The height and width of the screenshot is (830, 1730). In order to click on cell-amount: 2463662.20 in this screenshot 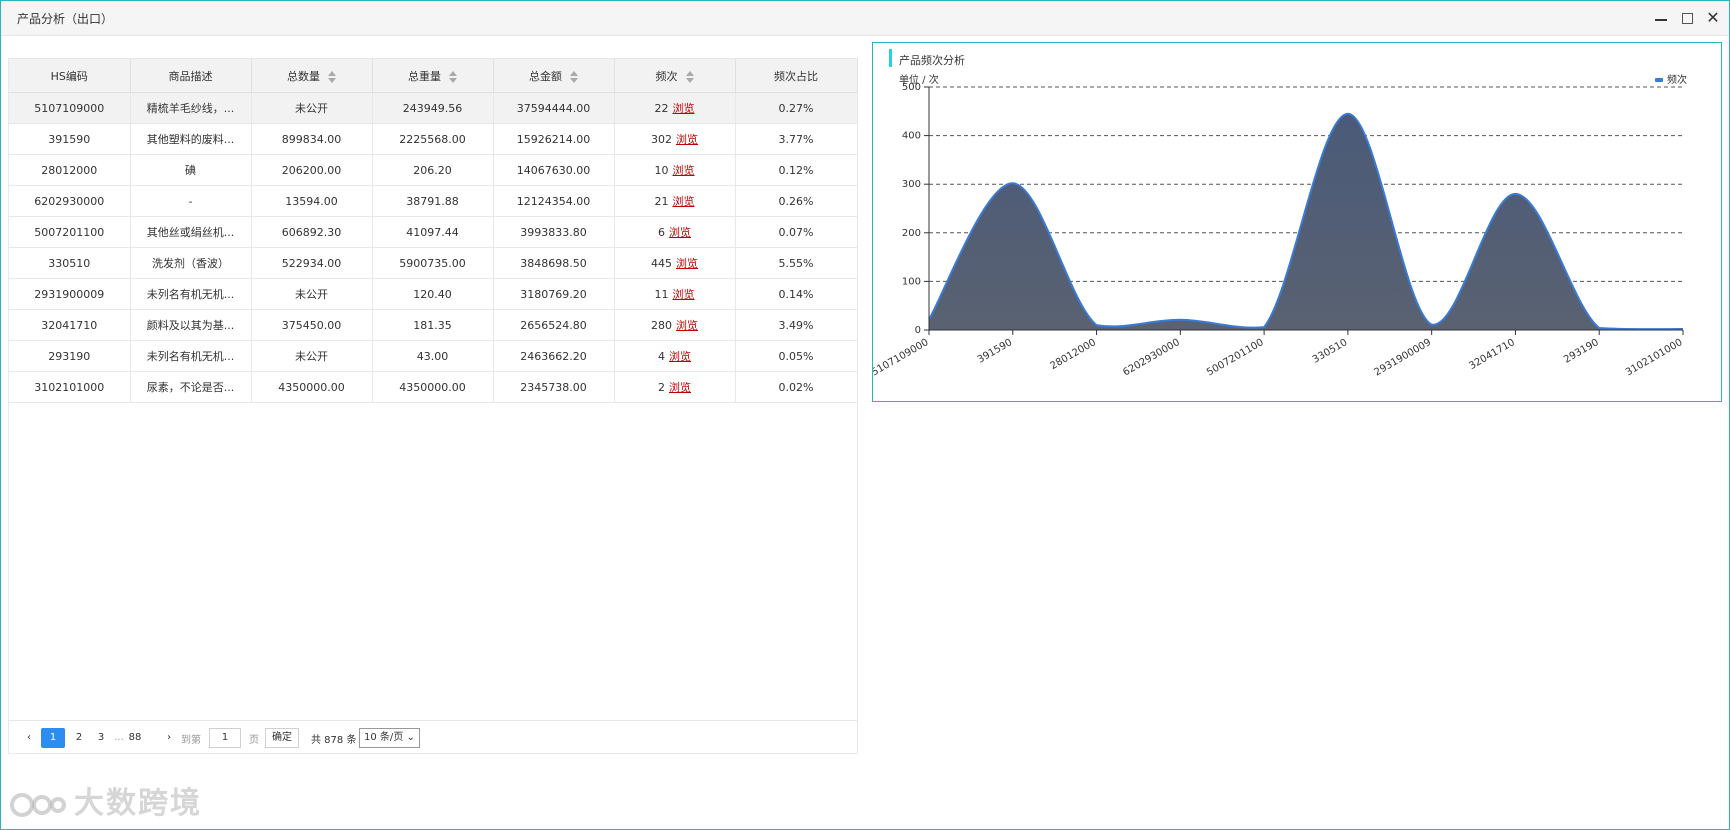, I will do `click(554, 356)`.